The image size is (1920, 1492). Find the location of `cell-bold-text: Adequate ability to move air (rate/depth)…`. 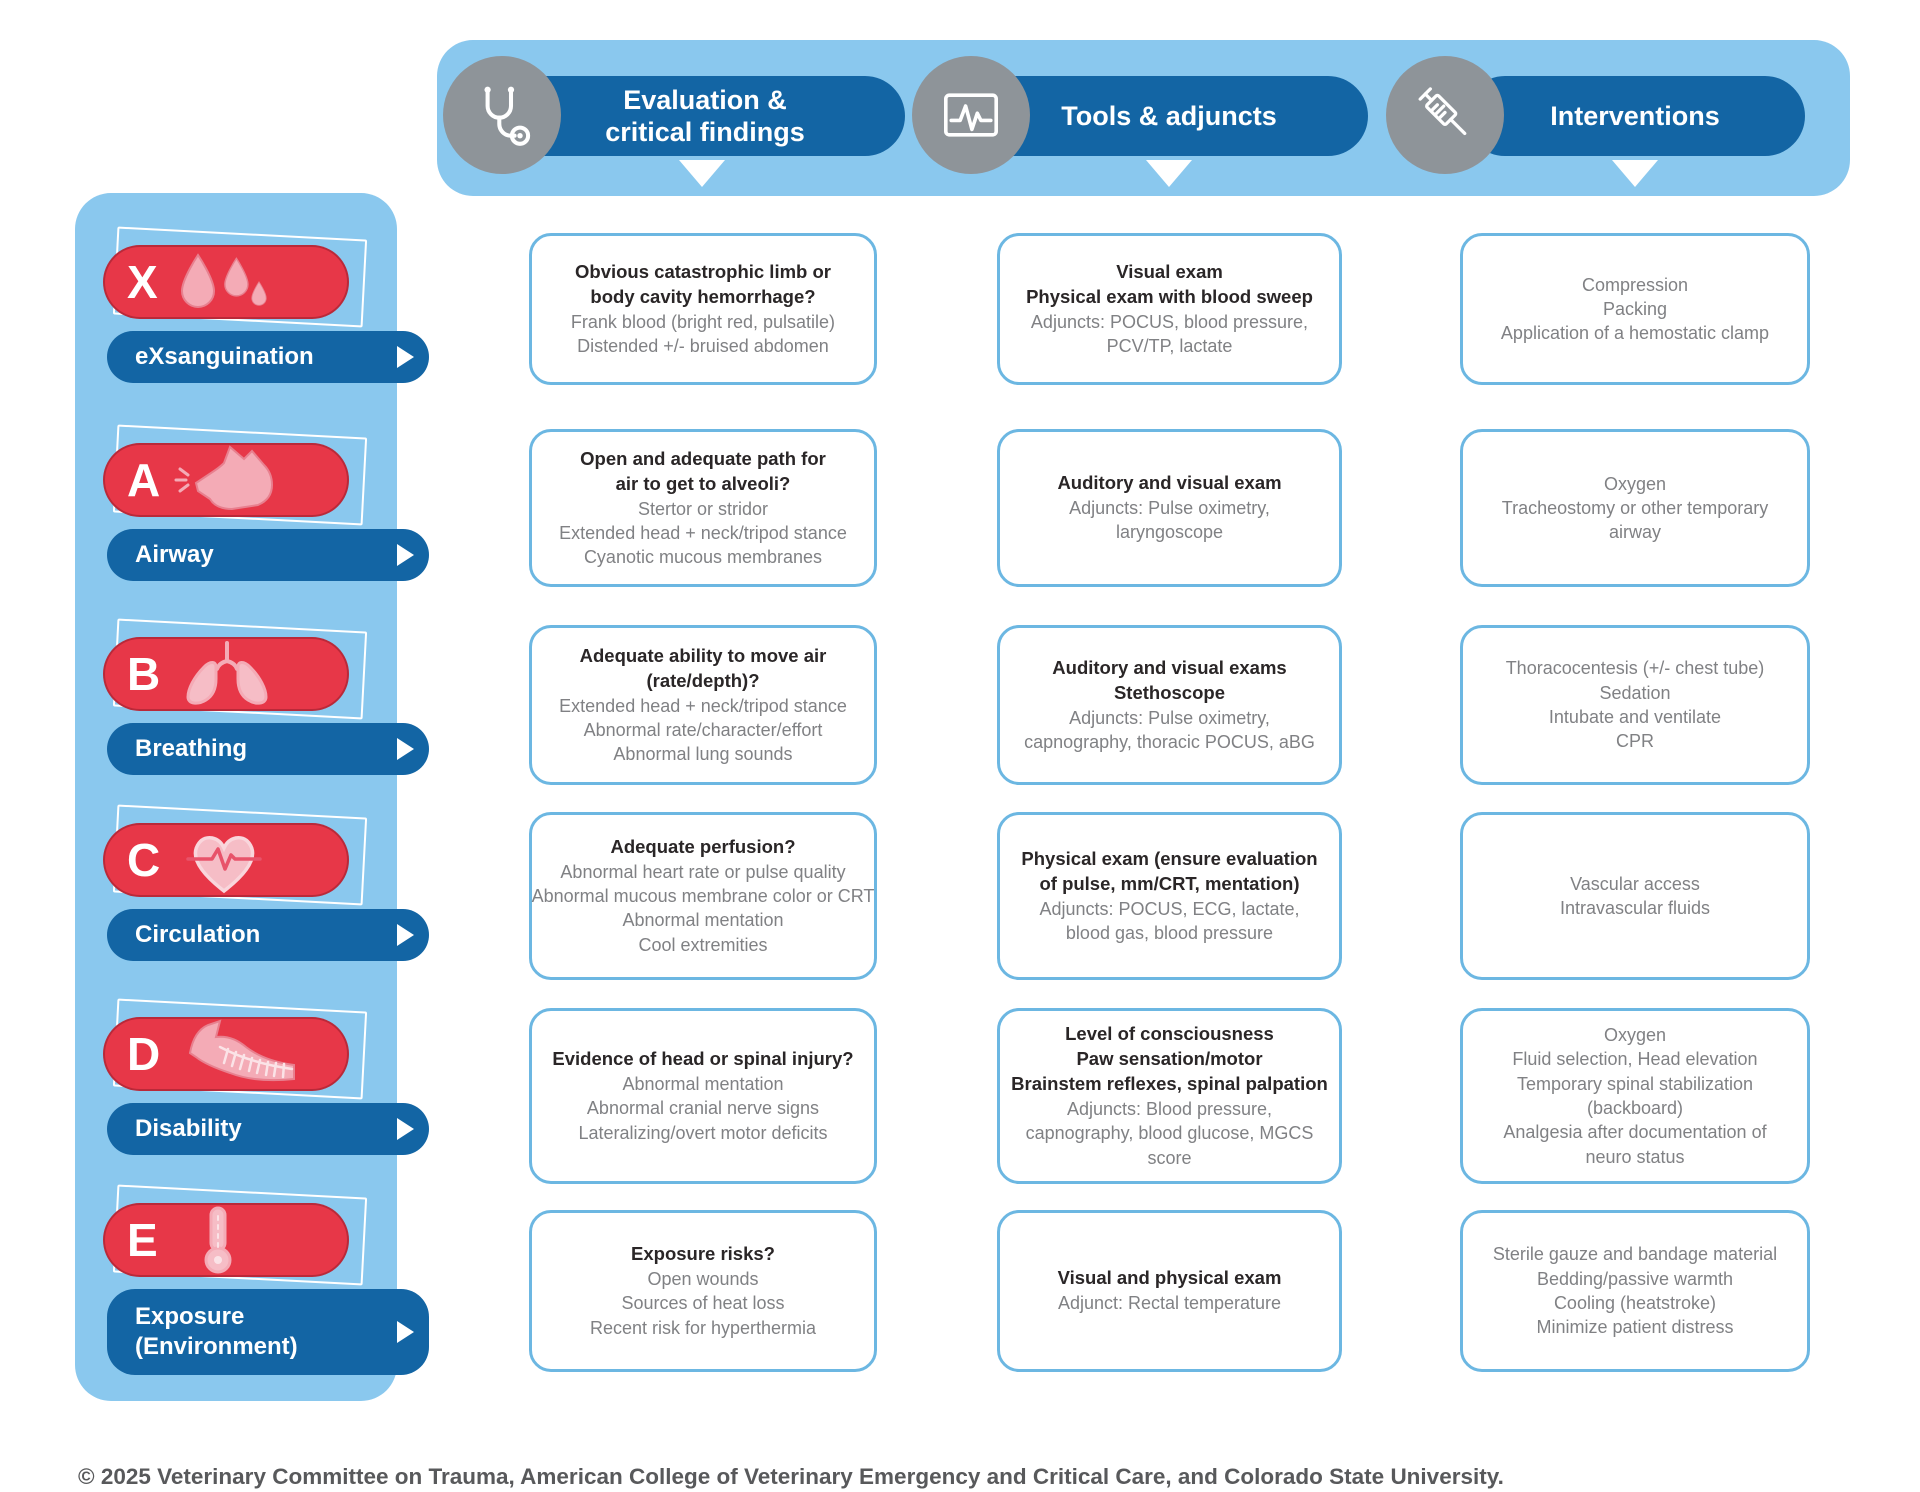

cell-bold-text: Adequate ability to move air (rate/depth)… is located at coordinates (703, 667).